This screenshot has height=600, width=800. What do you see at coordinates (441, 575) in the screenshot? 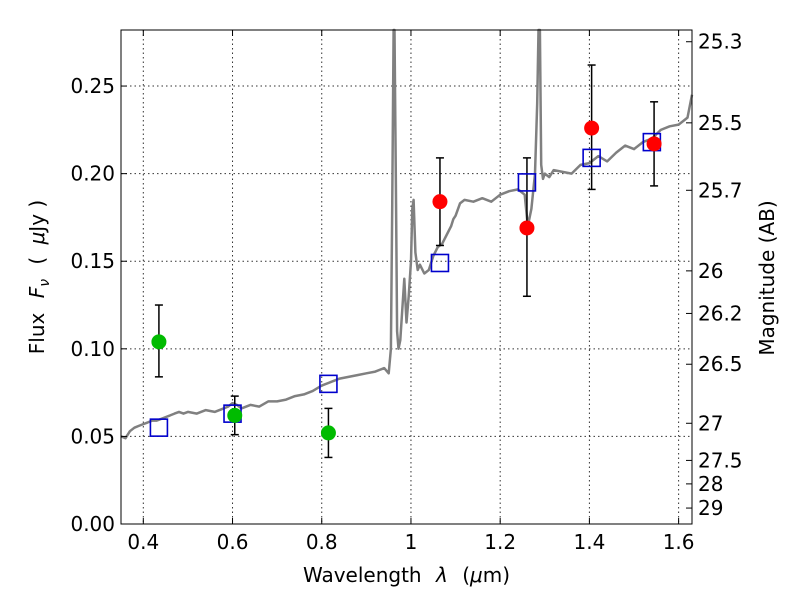
I see `x-axis-title-symbol: λ` at bounding box center [441, 575].